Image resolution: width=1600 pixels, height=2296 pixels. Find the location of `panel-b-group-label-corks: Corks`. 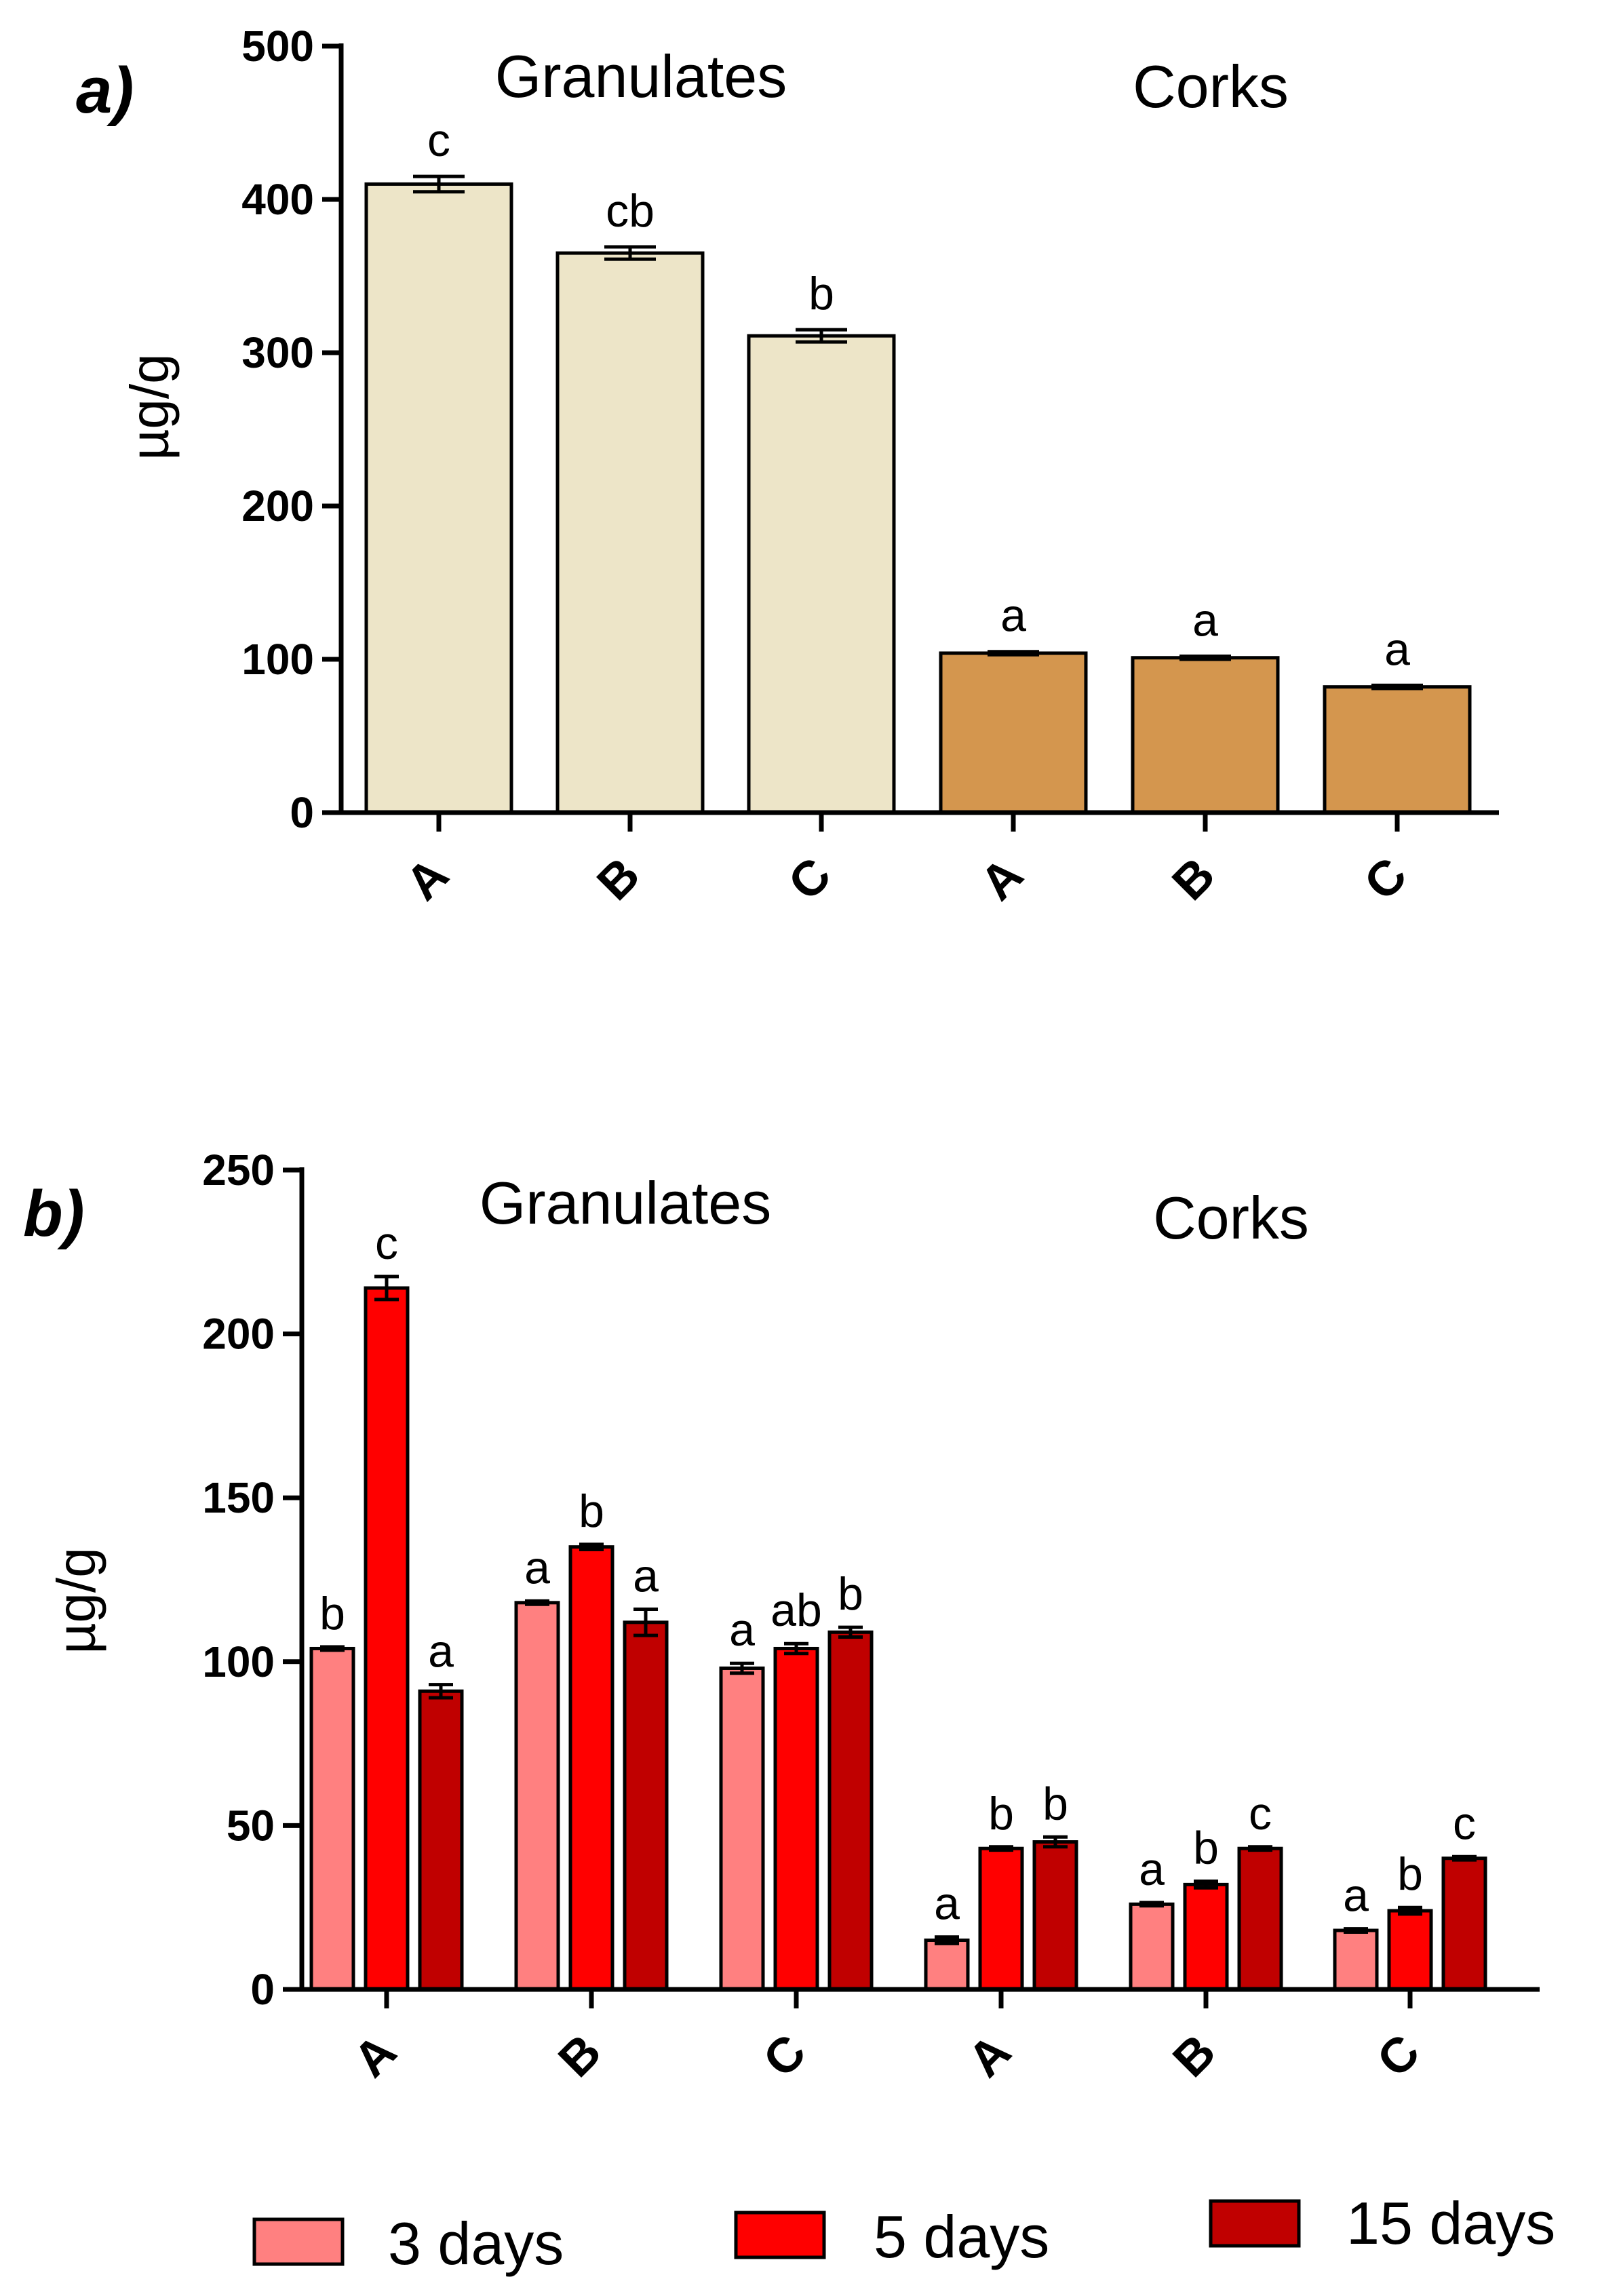

panel-b-group-label-corks: Corks is located at coordinates (1231, 1217).